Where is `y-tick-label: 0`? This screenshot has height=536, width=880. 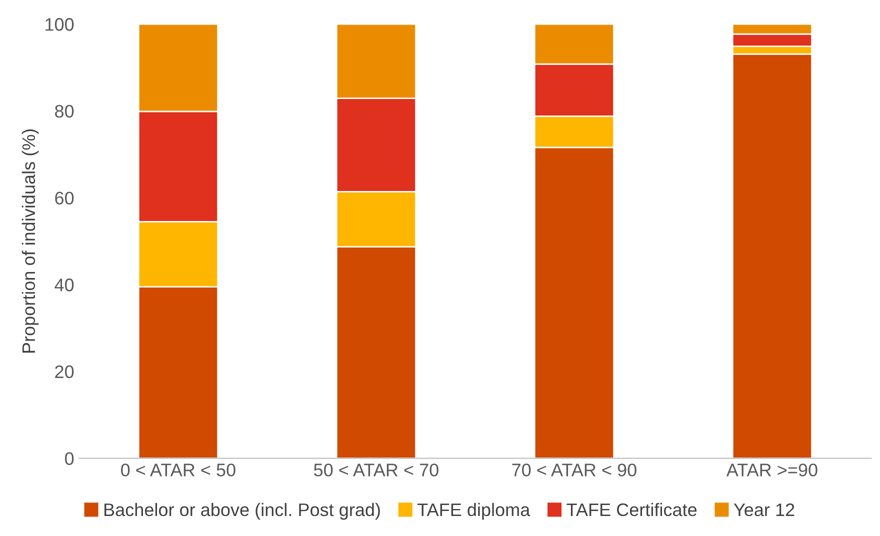 y-tick-label: 0 is located at coordinates (69, 458).